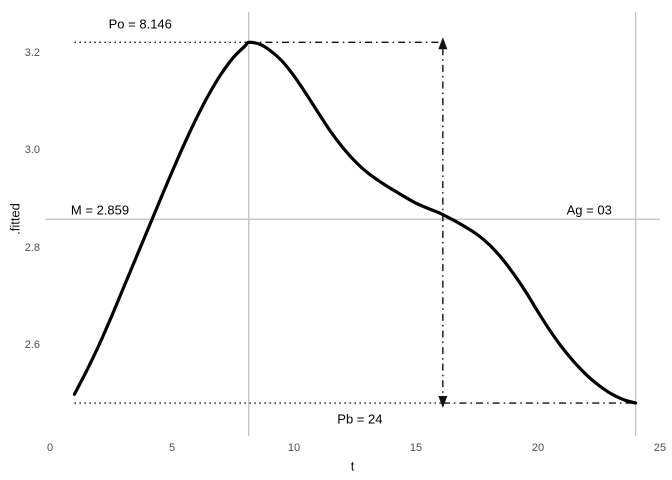  I want to click on x-tick-label: 25, so click(660, 448).